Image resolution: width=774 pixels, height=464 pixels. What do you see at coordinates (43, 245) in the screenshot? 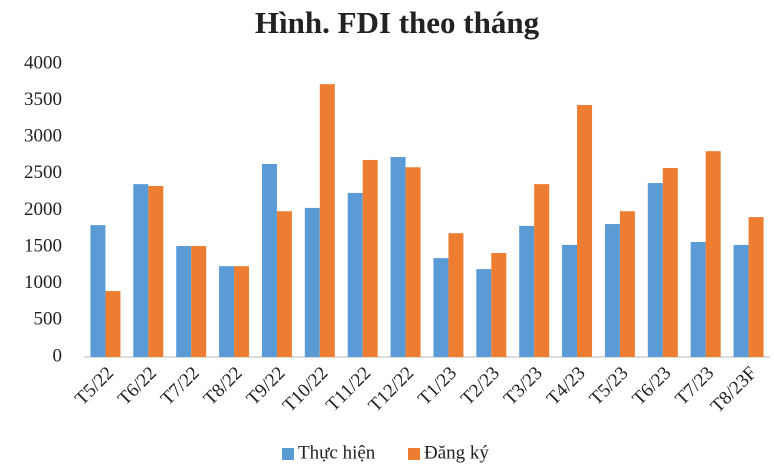
I see `y-tick-label: 1500` at bounding box center [43, 245].